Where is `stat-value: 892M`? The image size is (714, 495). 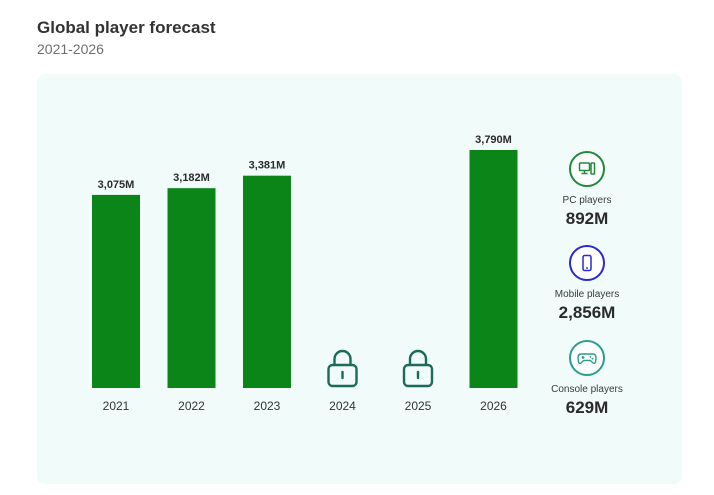 stat-value: 892M is located at coordinates (587, 218).